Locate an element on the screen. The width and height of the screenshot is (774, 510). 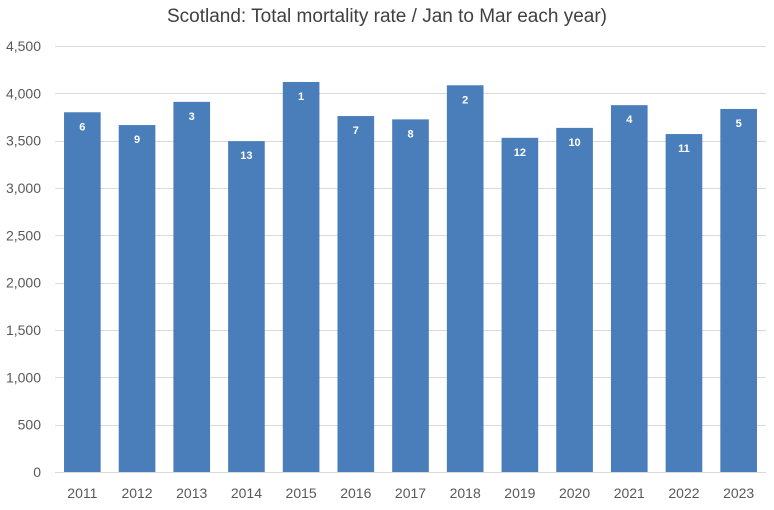
x-tick-label: 2012 is located at coordinates (136, 493).